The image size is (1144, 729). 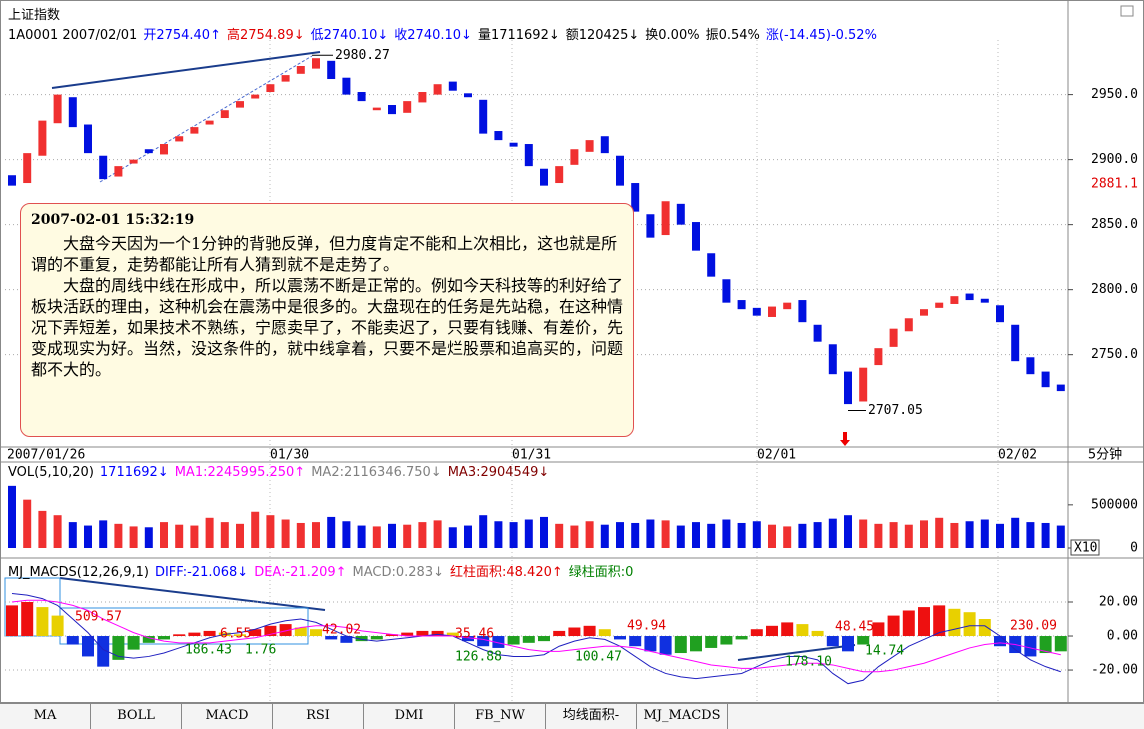 I want to click on indicator-tab: DMI, so click(x=409, y=716).